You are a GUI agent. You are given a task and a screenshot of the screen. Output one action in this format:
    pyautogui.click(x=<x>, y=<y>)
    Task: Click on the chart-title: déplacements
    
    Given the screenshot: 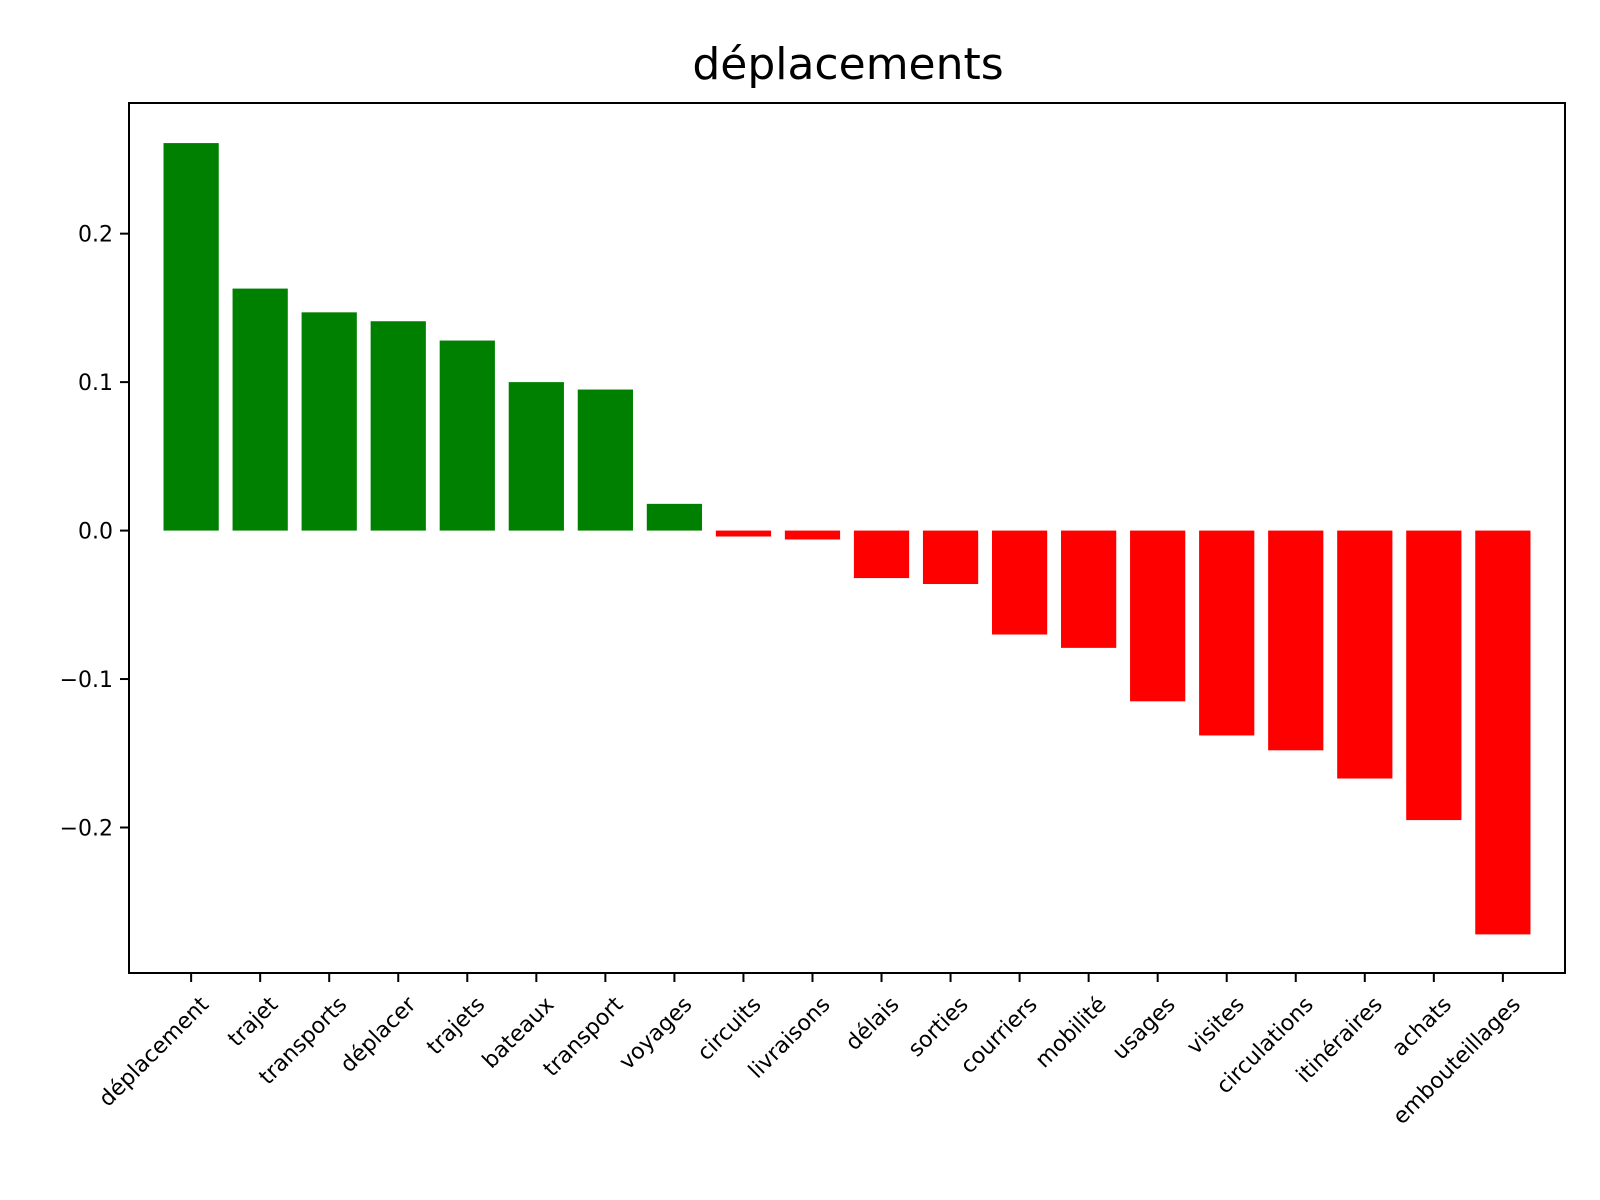 What is the action you would take?
    pyautogui.click(x=847, y=64)
    